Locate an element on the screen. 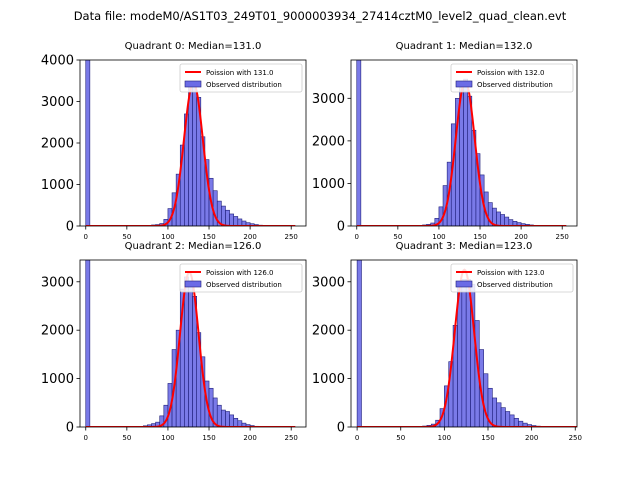 The height and width of the screenshot is (480, 640). panel-title: Quadrant 1: Median=132.0 is located at coordinates (464, 46).